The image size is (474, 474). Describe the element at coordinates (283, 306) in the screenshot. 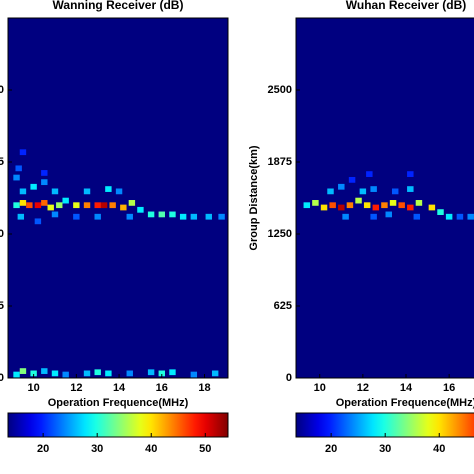

I see `y-tick-label: 625` at that location.